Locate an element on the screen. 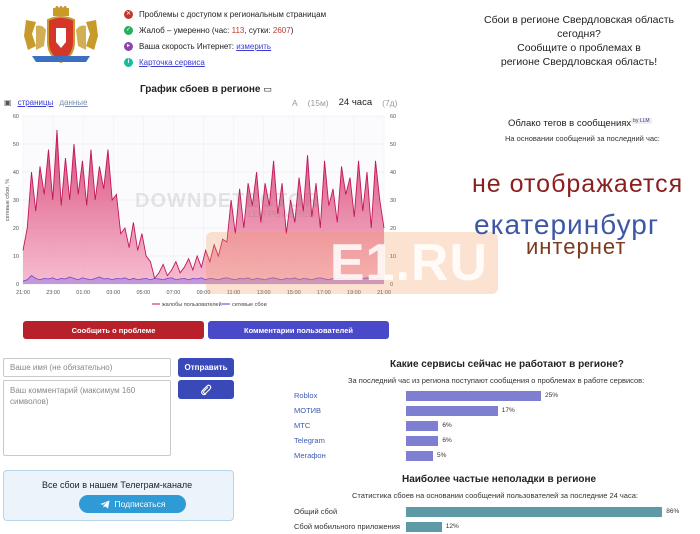 This screenshot has width=700, height=534. failure-row: Общий сбой 86% is located at coordinates (494, 511).